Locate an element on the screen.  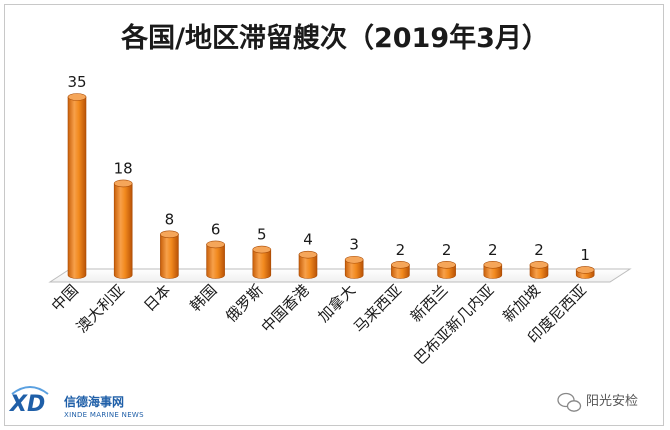
logo: XD 信德海事网 XINDE MARINE NEWS is located at coordinates (76, 402).